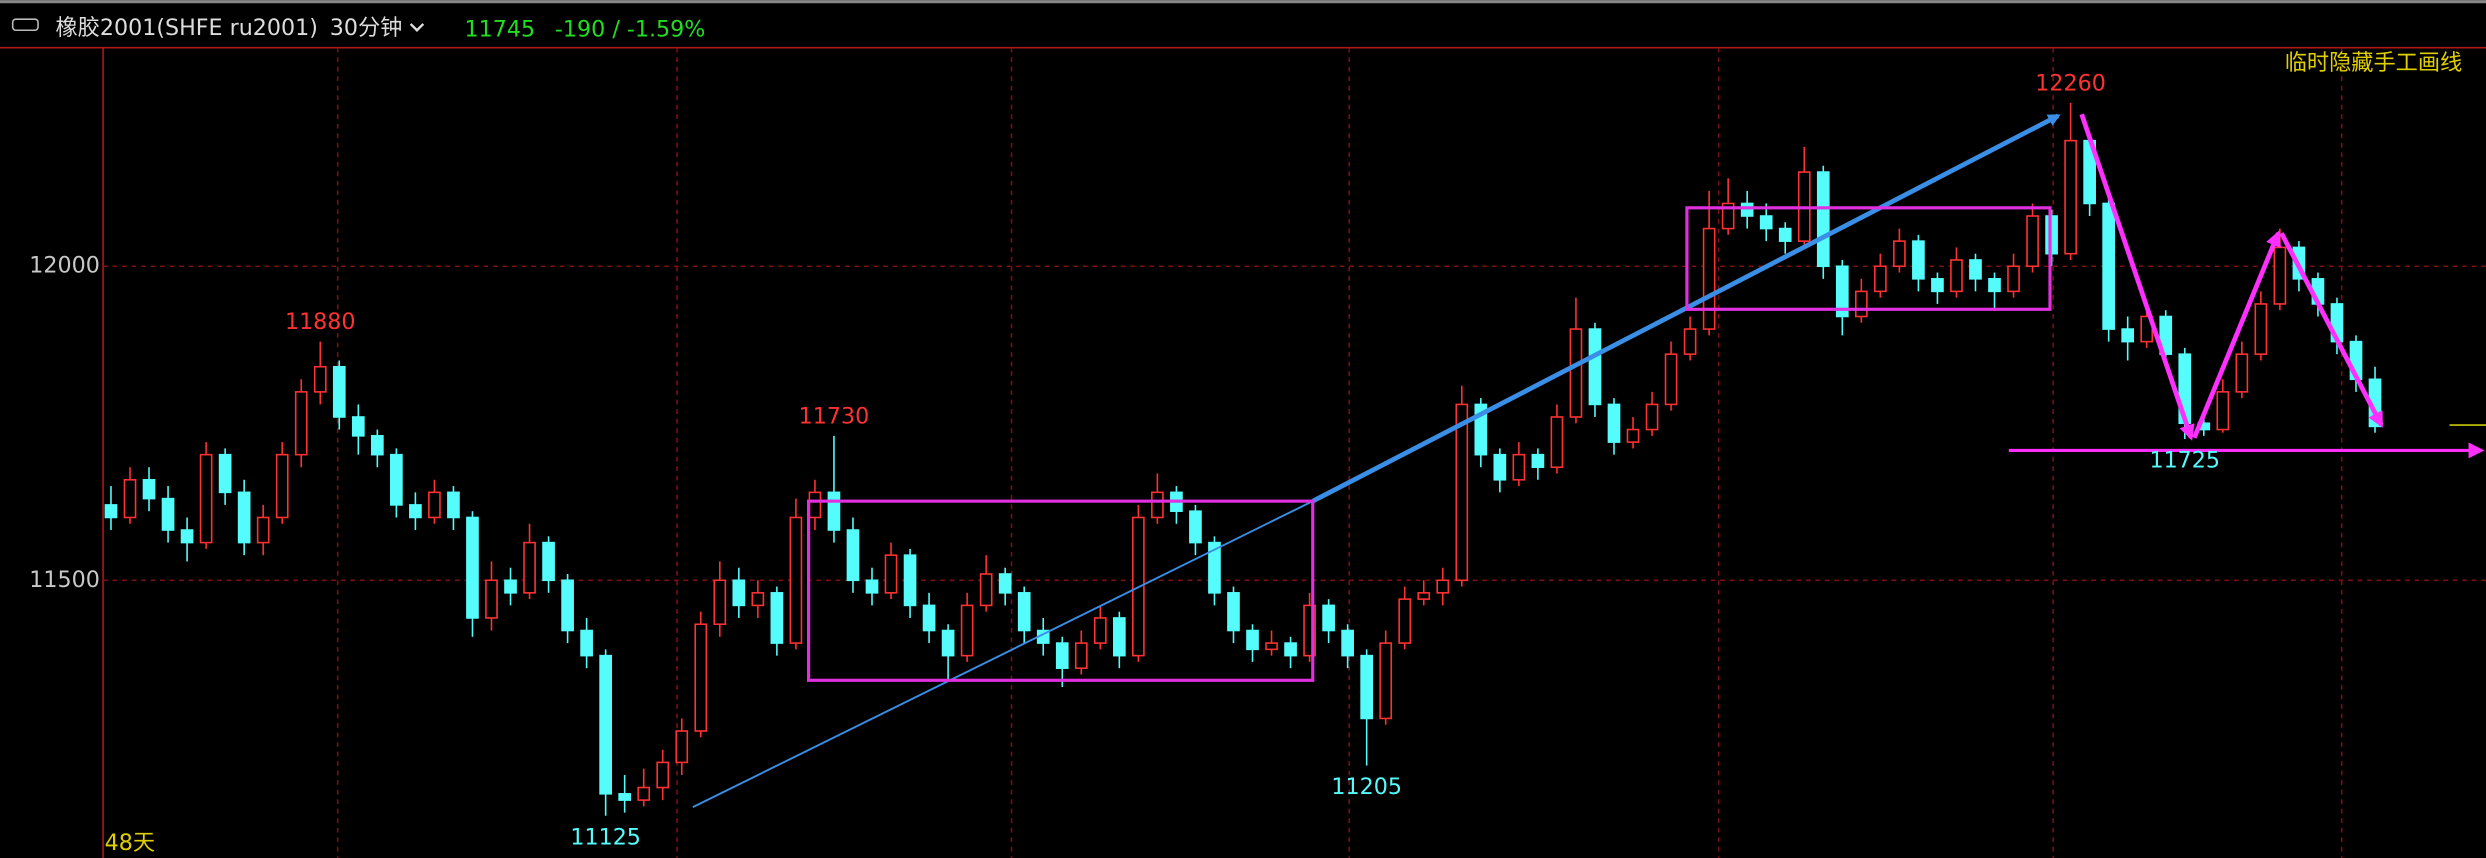 The image size is (2486, 858). I want to click on y-tick-label: 11500, so click(64, 580).